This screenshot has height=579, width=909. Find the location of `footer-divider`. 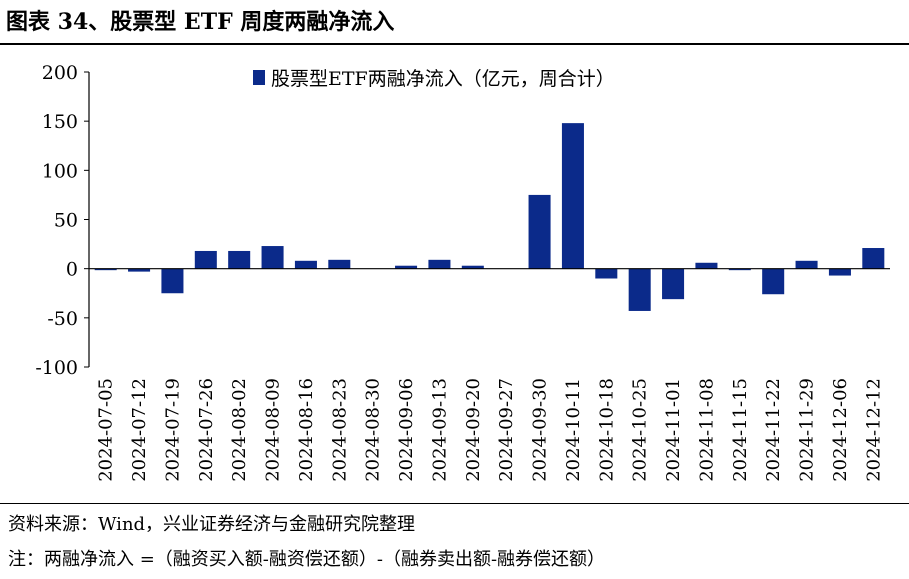

footer-divider is located at coordinates (454, 503).